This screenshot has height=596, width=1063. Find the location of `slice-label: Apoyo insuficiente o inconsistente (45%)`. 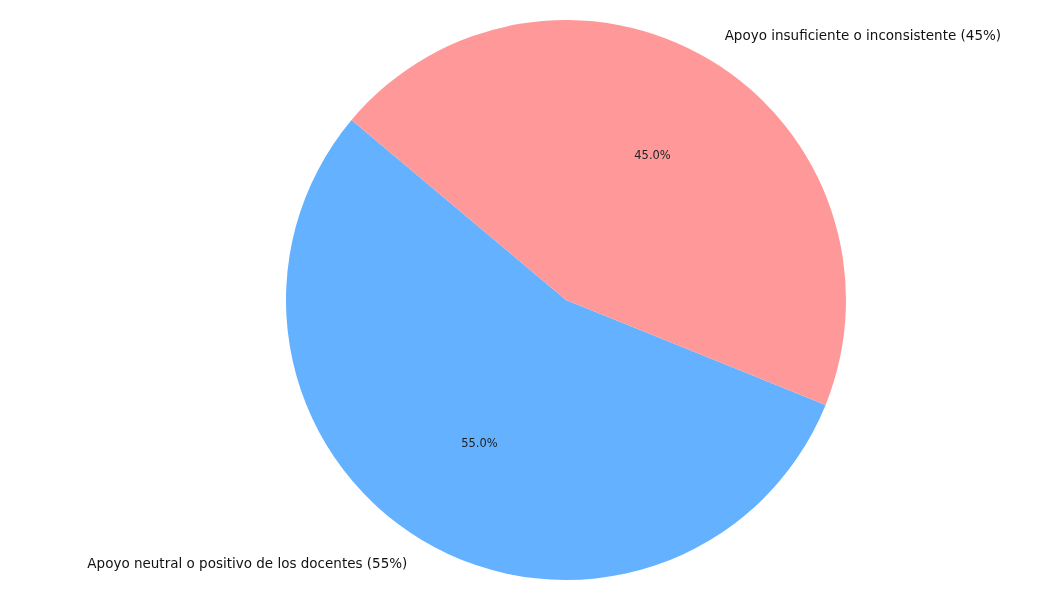

slice-label: Apoyo insuficiente o inconsistente (45%) is located at coordinates (863, 34).